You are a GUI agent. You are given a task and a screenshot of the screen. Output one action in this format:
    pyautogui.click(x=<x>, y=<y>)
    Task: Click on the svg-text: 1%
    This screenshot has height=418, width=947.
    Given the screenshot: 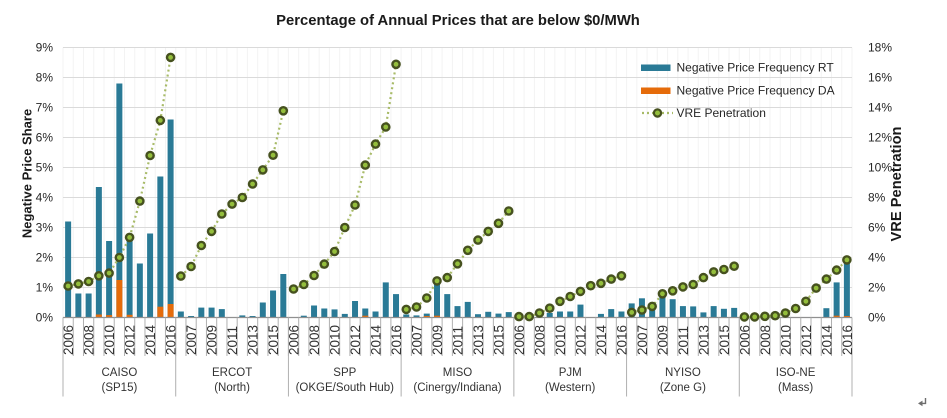 What is the action you would take?
    pyautogui.click(x=45, y=288)
    